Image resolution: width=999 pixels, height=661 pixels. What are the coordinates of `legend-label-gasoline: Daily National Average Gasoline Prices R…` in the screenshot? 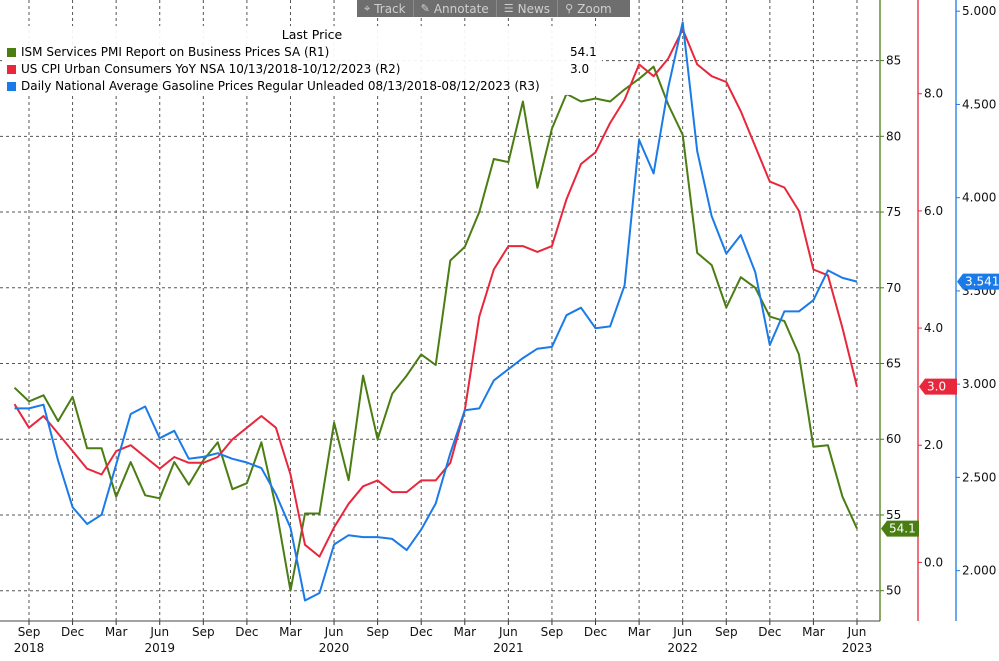 It's located at (280, 86).